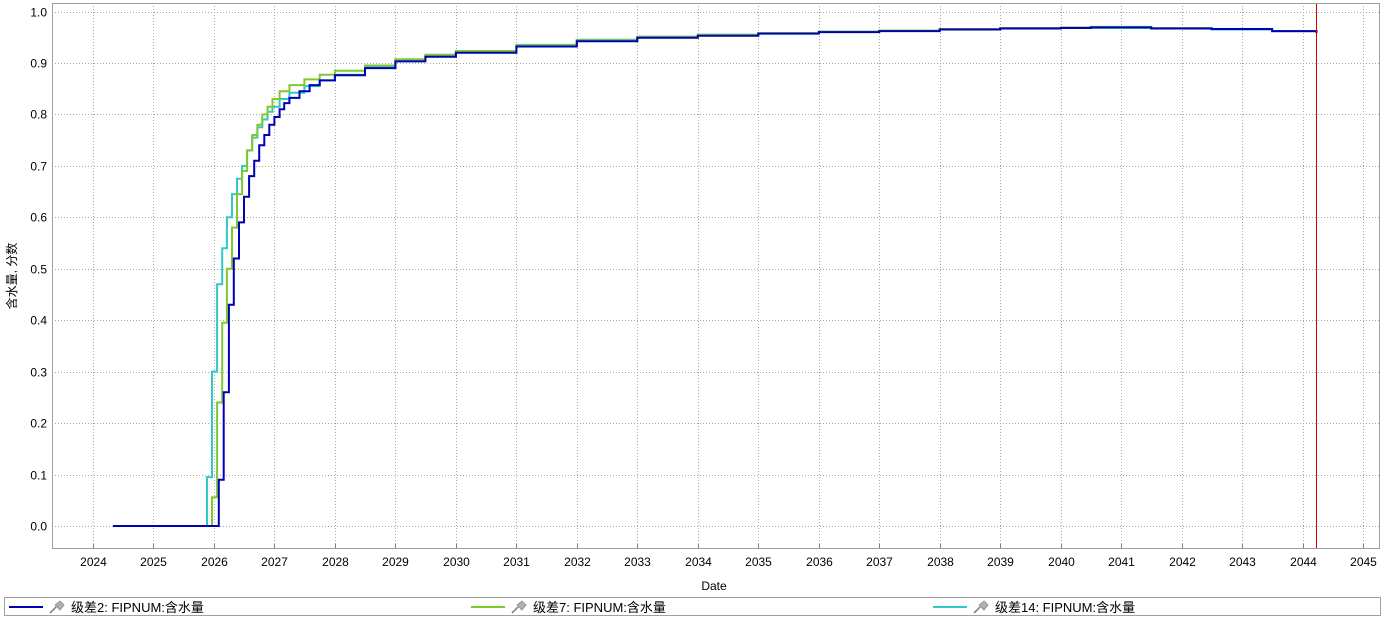  I want to click on y-tick-label: 1.0, so click(38, 13).